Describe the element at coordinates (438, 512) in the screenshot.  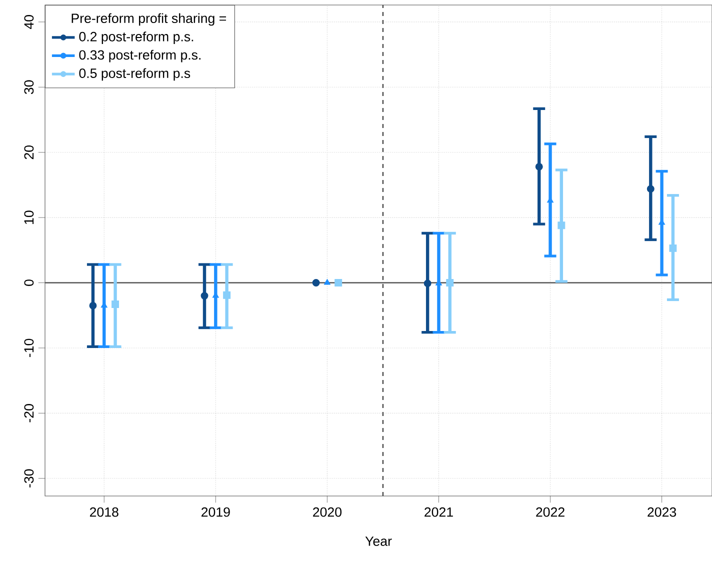
I see `x-tick-label: 2021` at that location.